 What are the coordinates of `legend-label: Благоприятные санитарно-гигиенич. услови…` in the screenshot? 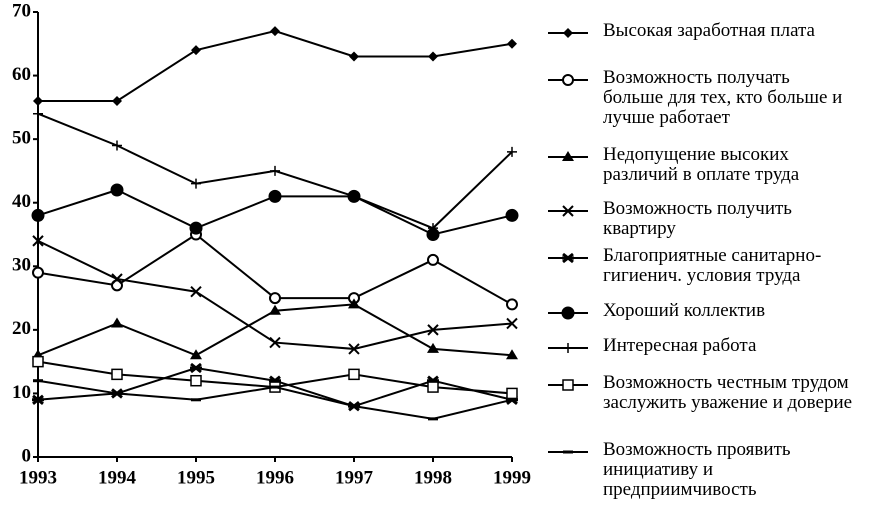 It's located at (712, 265).